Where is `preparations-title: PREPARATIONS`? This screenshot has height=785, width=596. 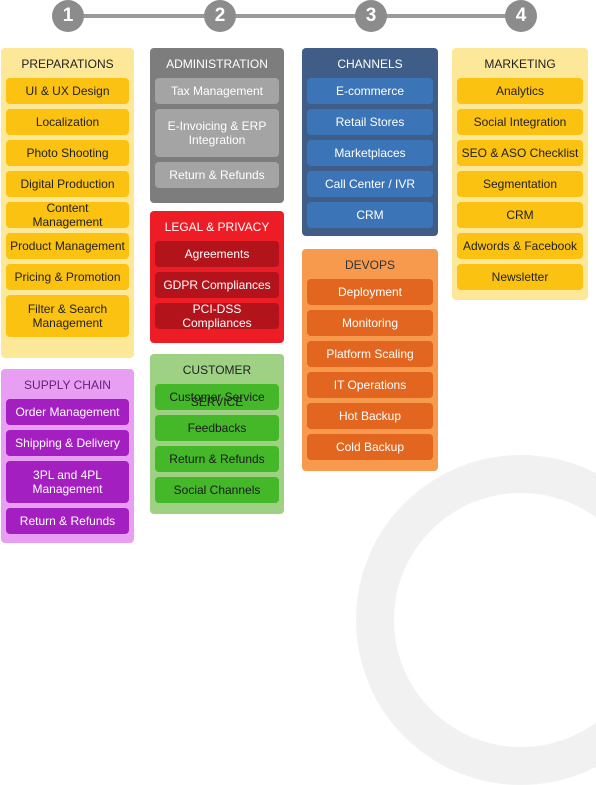
preparations-title: PREPARATIONS is located at coordinates (67, 64).